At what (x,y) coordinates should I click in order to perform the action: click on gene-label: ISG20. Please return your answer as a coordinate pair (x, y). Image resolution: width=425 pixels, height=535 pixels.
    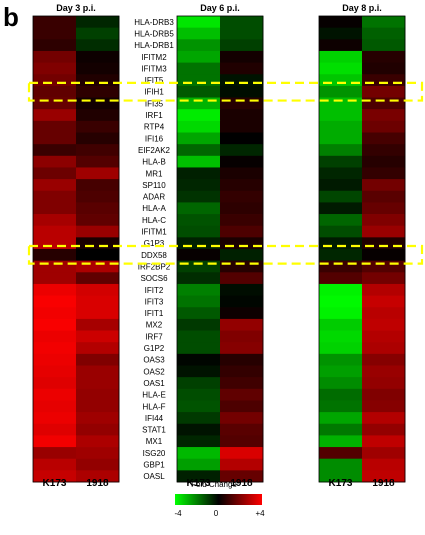
    Looking at the image, I should click on (154, 453).